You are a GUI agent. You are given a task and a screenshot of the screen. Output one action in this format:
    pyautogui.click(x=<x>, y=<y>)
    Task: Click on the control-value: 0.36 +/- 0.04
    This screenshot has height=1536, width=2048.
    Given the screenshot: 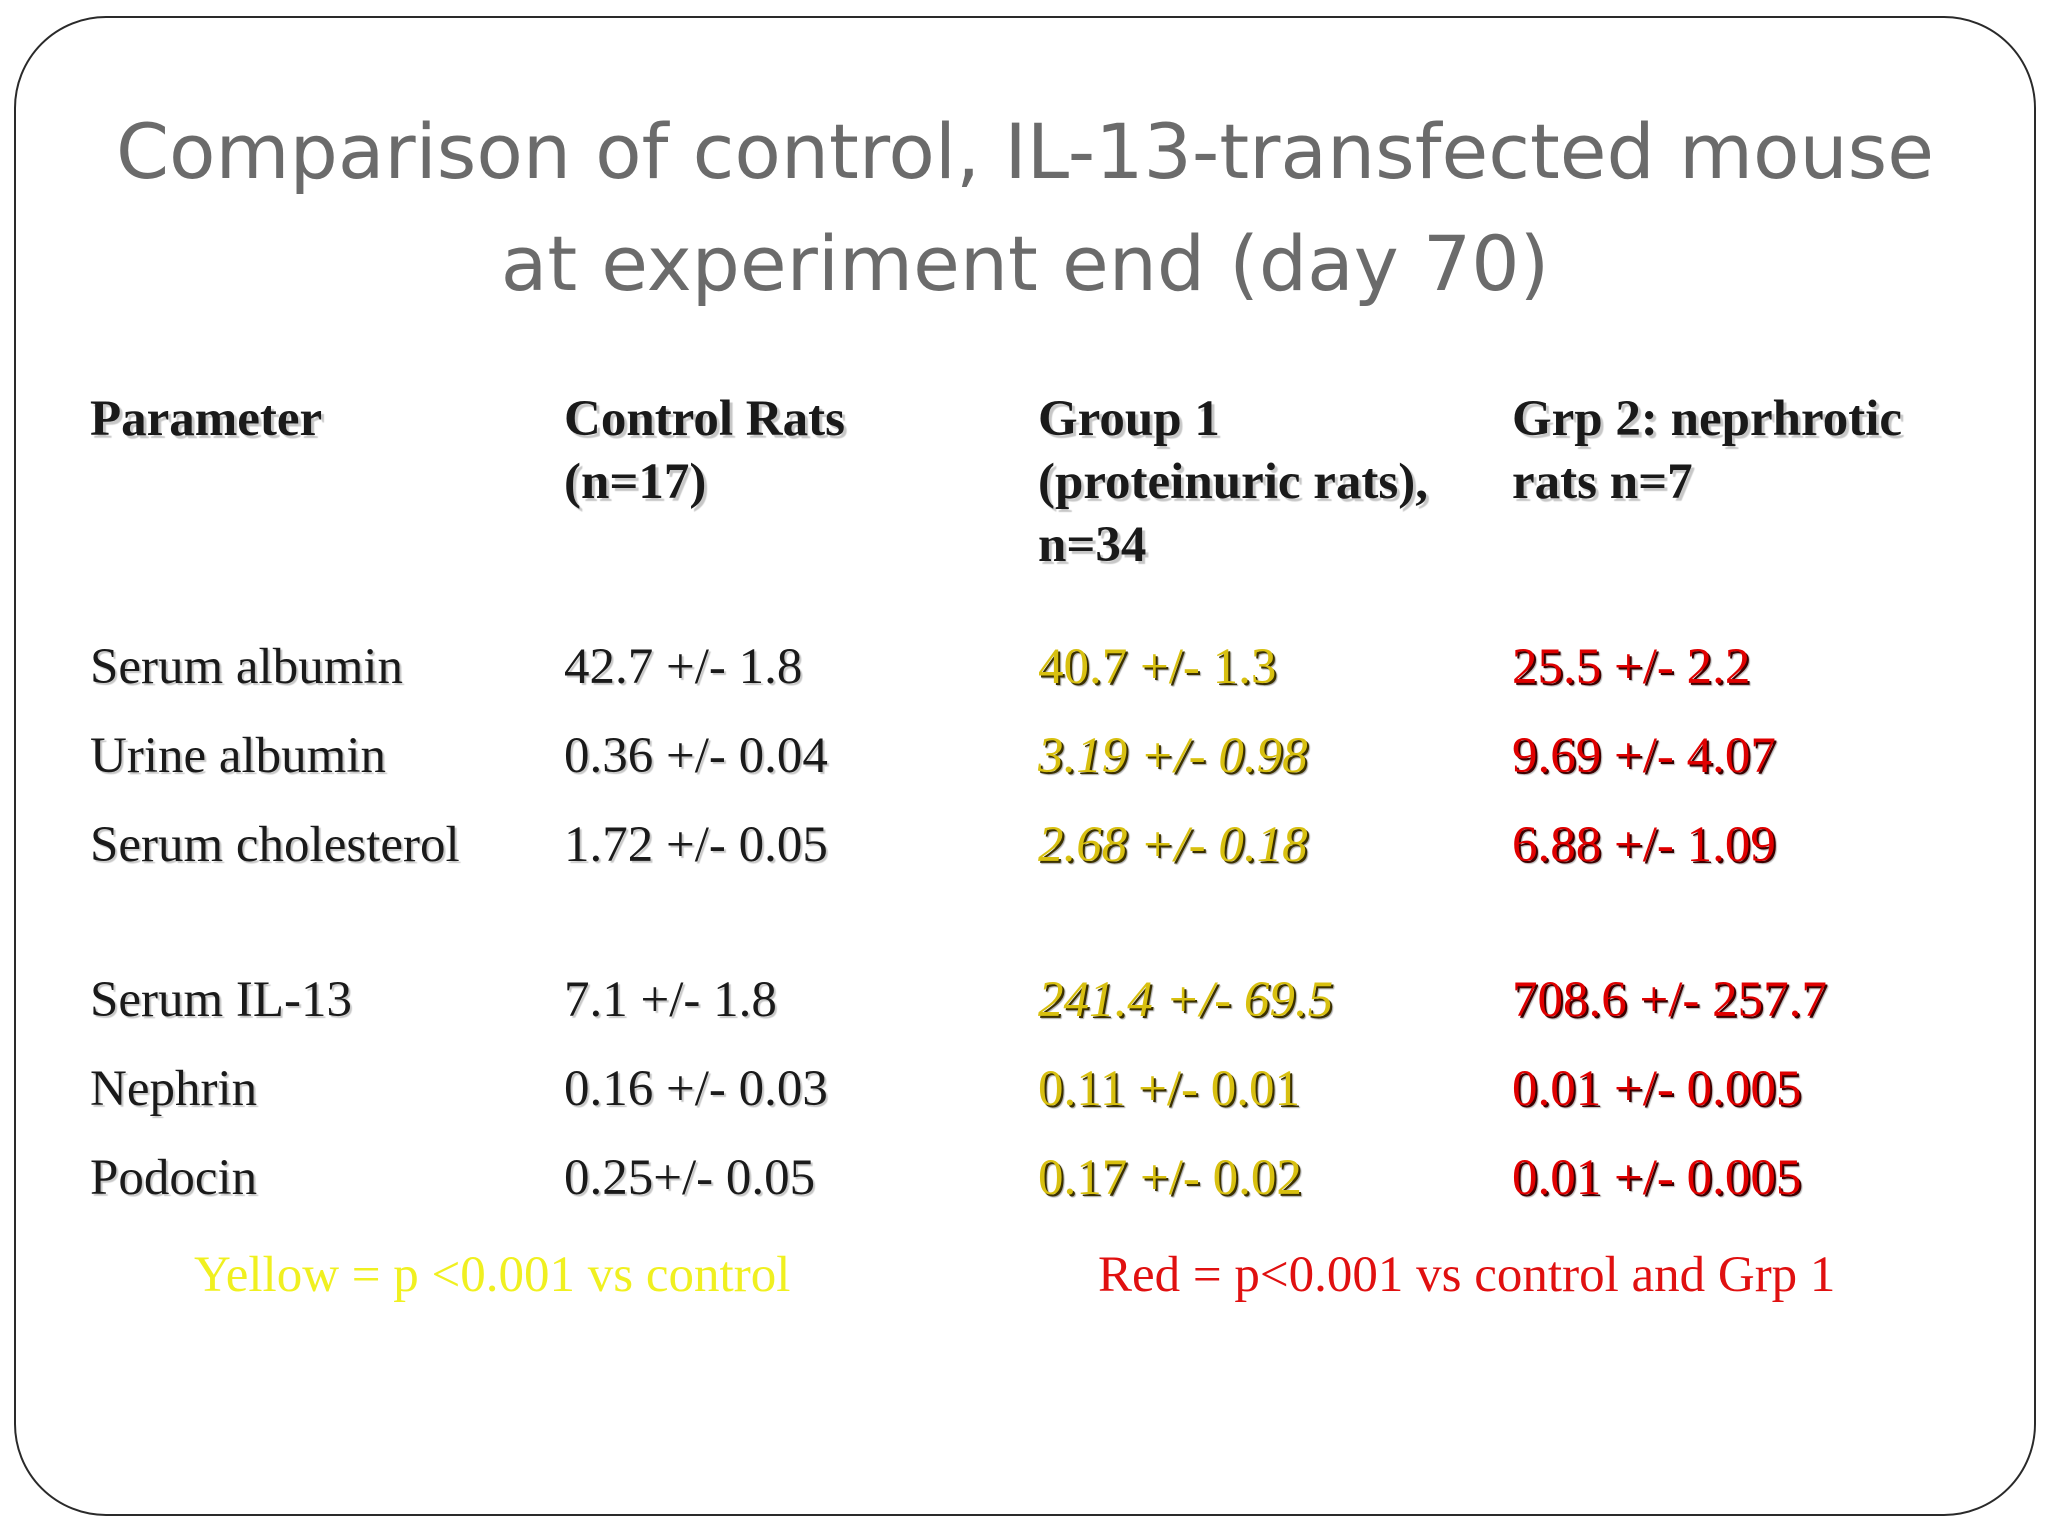 What is the action you would take?
    pyautogui.click(x=696, y=756)
    